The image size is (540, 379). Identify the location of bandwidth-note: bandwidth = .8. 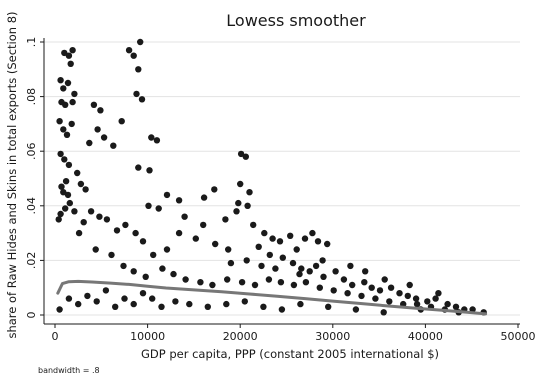
(69, 370).